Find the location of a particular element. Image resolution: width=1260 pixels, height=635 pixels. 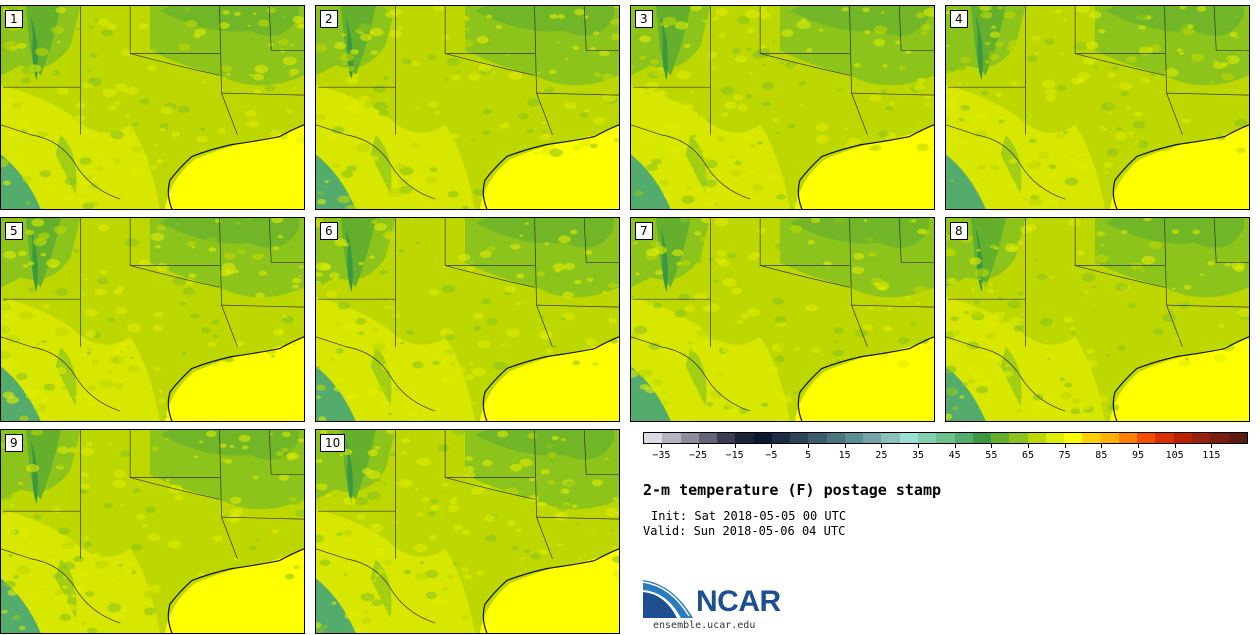

colorbar-tick-label: 5 is located at coordinates (808, 455).